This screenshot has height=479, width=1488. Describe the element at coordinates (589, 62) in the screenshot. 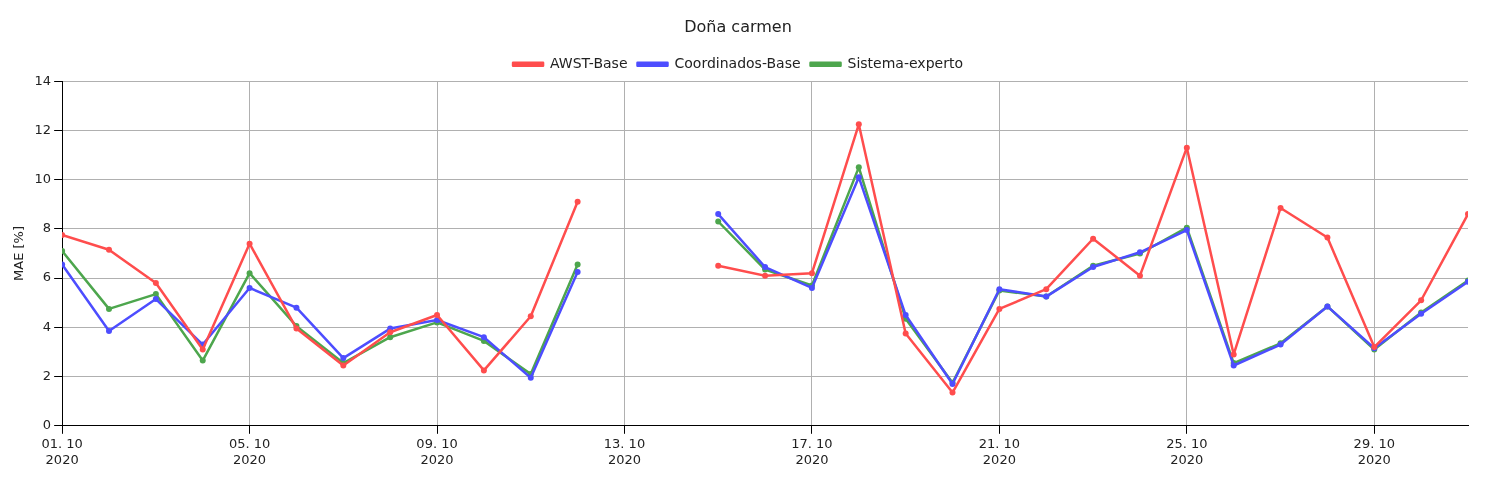

I see `legend-label: AWST-Base` at that location.